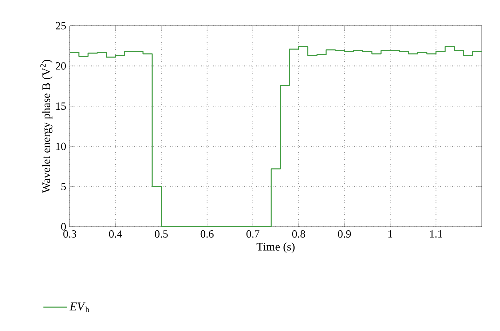 The image size is (500, 331). What do you see at coordinates (70, 234) in the screenshot?
I see `x-tick-label: 0.3` at bounding box center [70, 234].